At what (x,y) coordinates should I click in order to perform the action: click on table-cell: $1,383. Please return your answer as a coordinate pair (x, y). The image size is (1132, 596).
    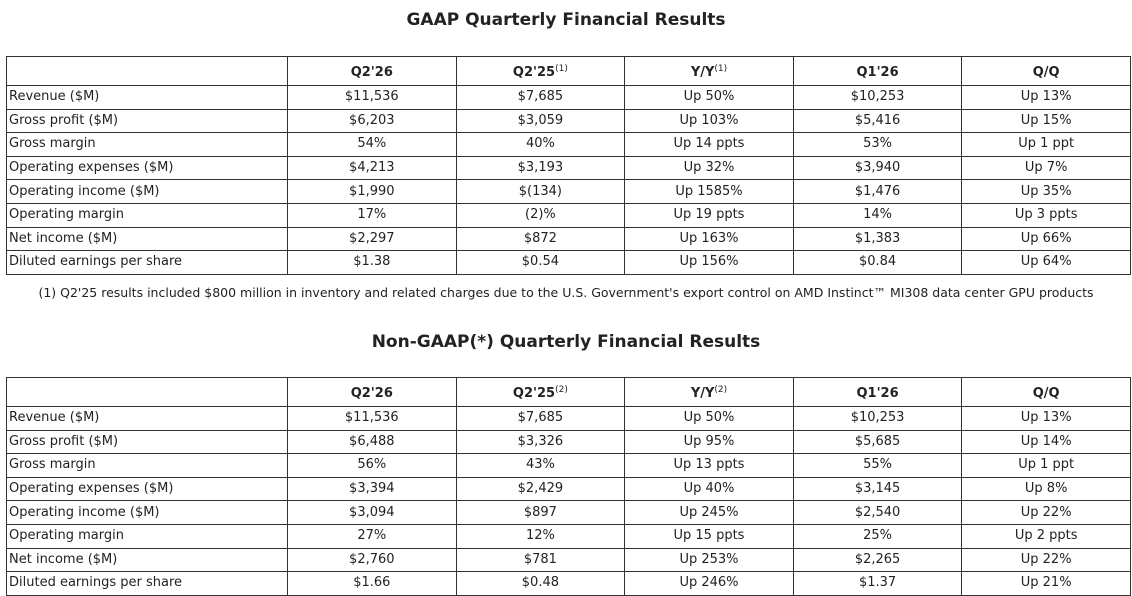
    Looking at the image, I should click on (877, 239).